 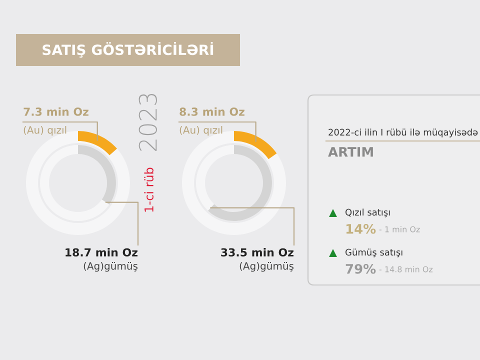 I want to click on text: Qızıl satışı, so click(x=368, y=213).